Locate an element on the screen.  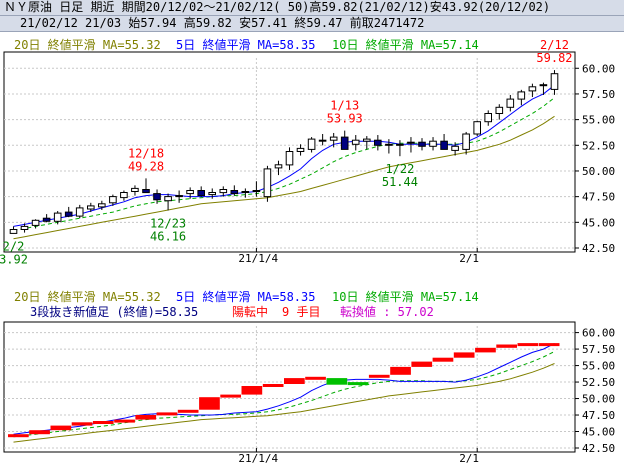
annotation-value: 3.92 is located at coordinates (14, 259).